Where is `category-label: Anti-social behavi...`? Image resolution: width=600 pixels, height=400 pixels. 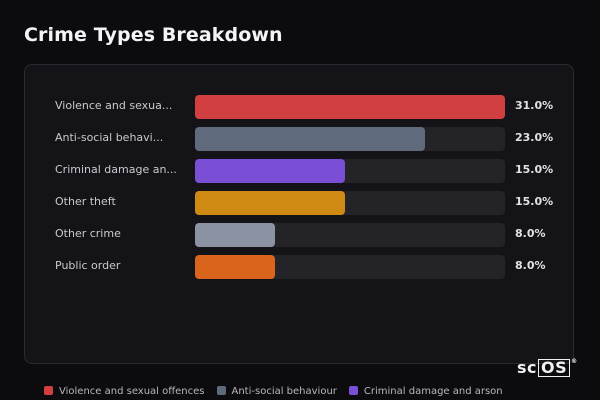 category-label: Anti-social behavi... is located at coordinates (109, 137).